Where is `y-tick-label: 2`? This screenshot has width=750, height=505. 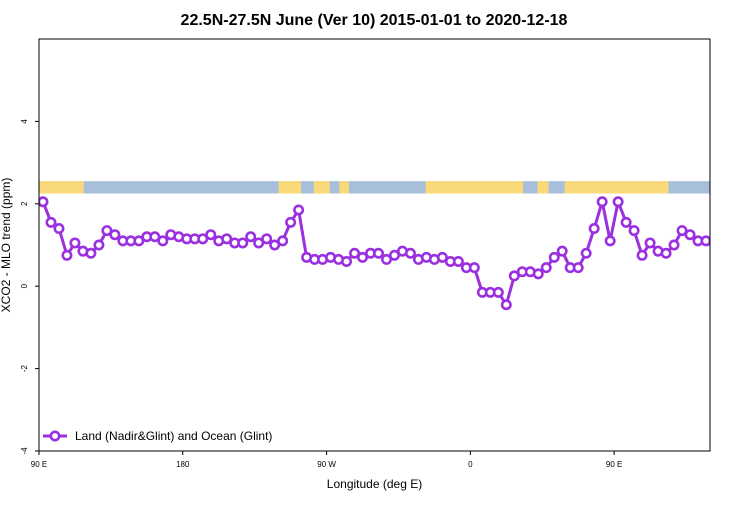 y-tick-label: 2 is located at coordinates (24, 203).